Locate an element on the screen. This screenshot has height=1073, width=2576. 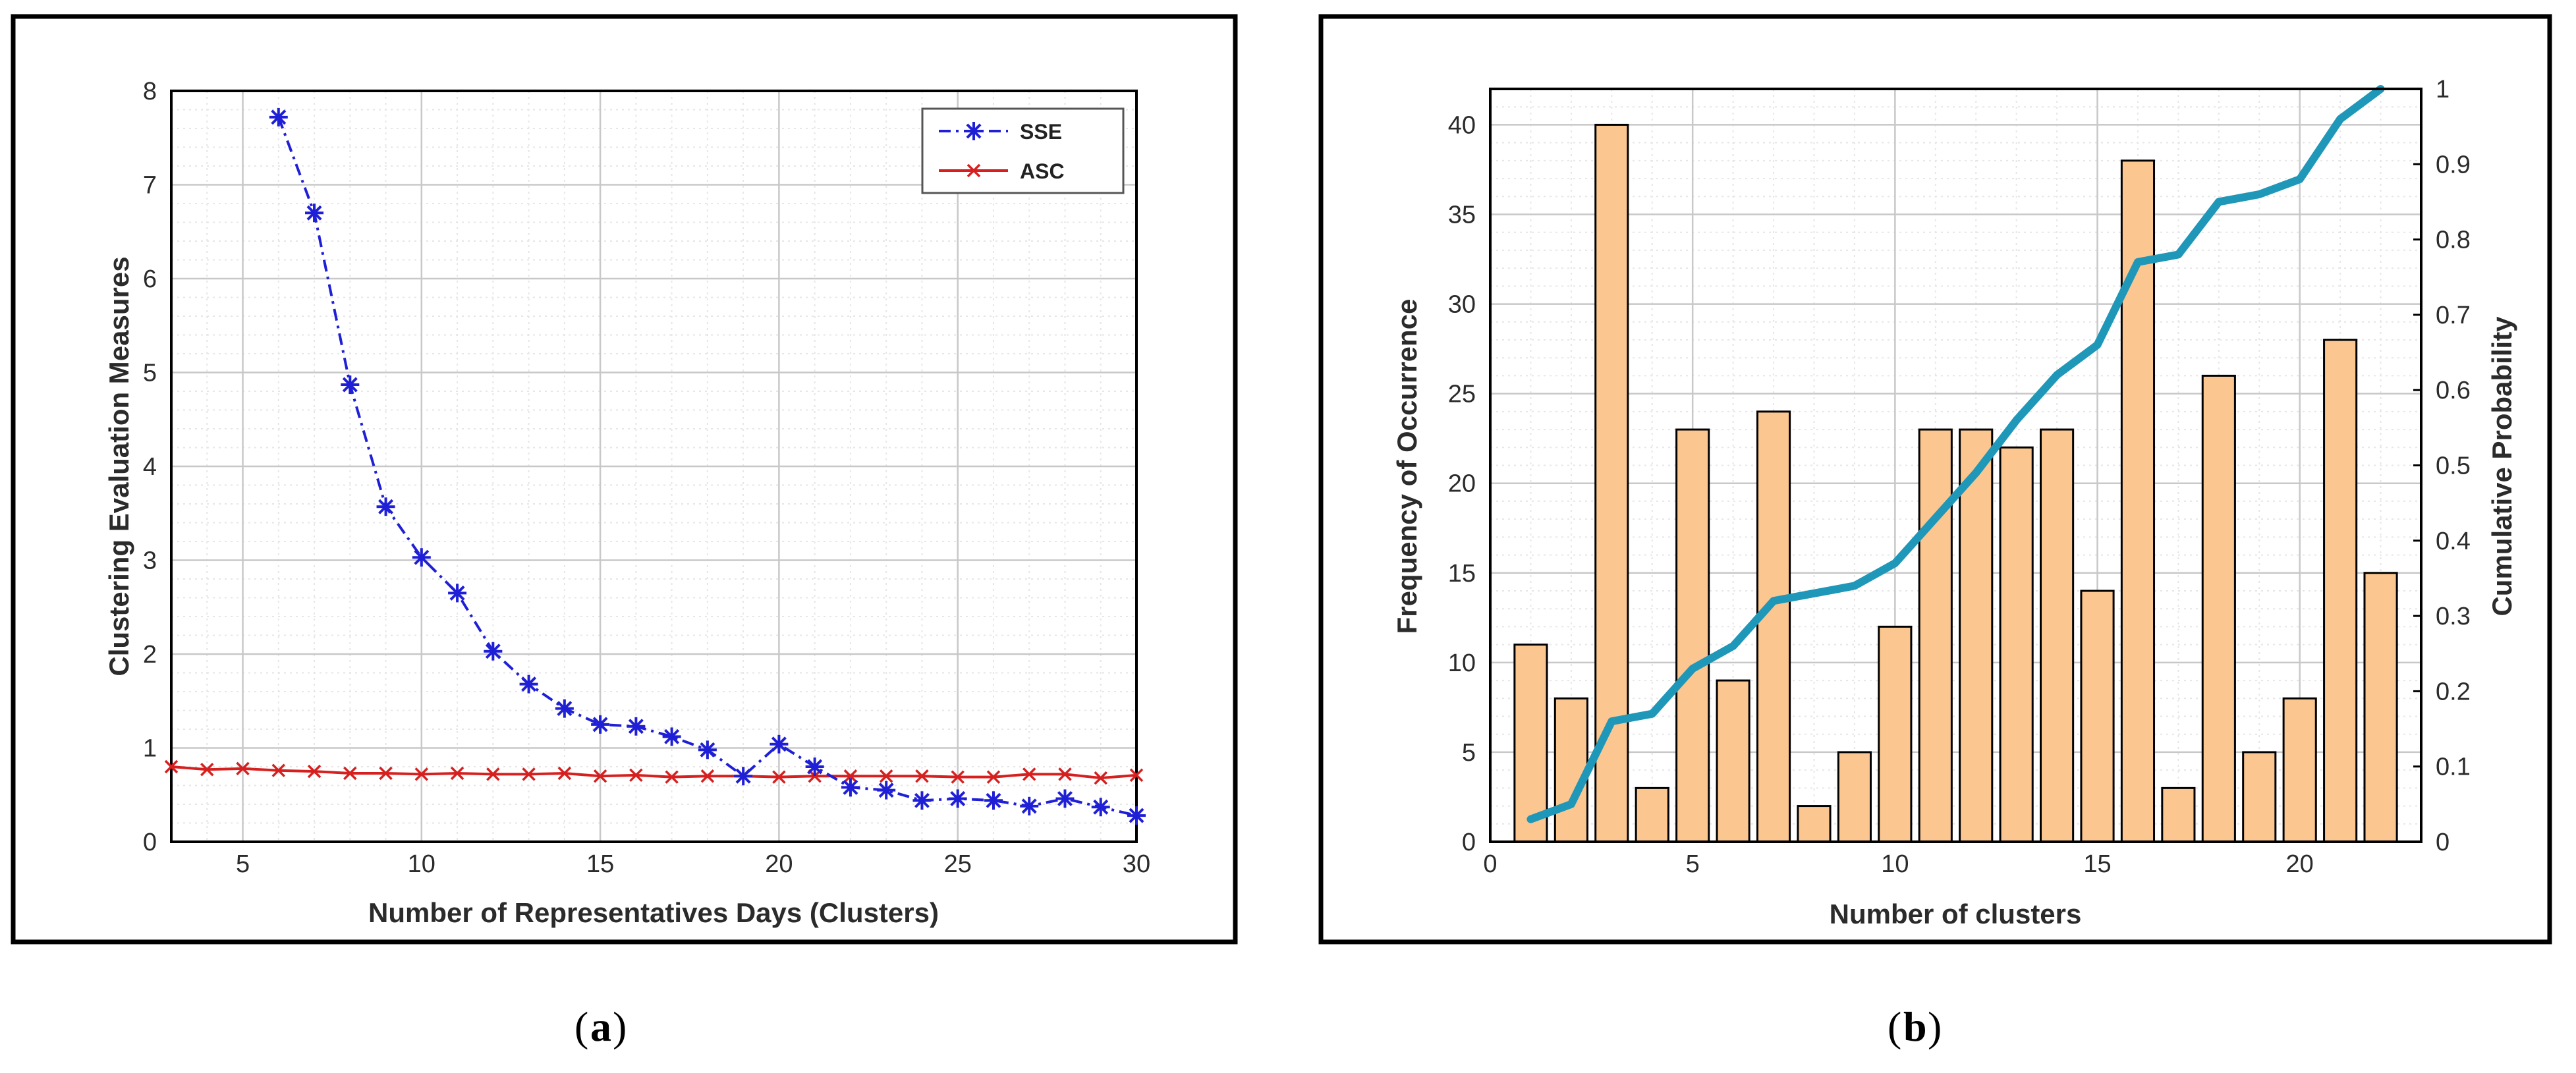
panel-b-y2-tick-label: 0.1 is located at coordinates (2453, 767).